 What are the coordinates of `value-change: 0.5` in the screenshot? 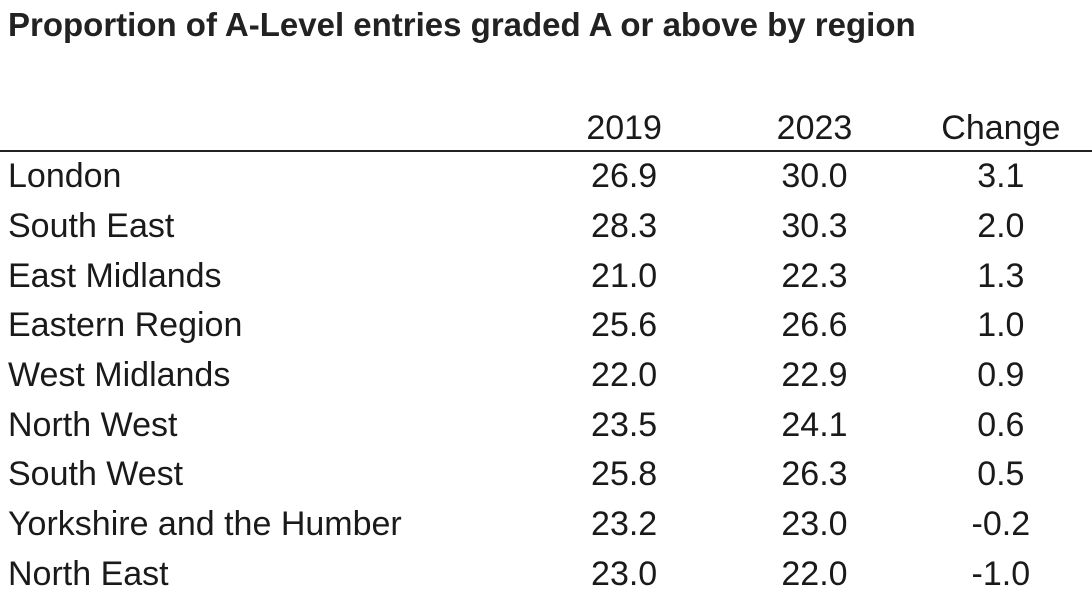 It's located at (1001, 474).